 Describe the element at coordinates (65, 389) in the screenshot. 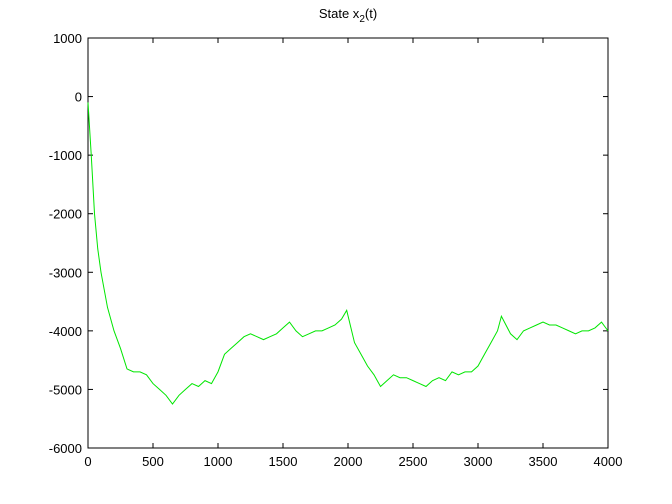

I see `y-tick-label: -5000` at that location.